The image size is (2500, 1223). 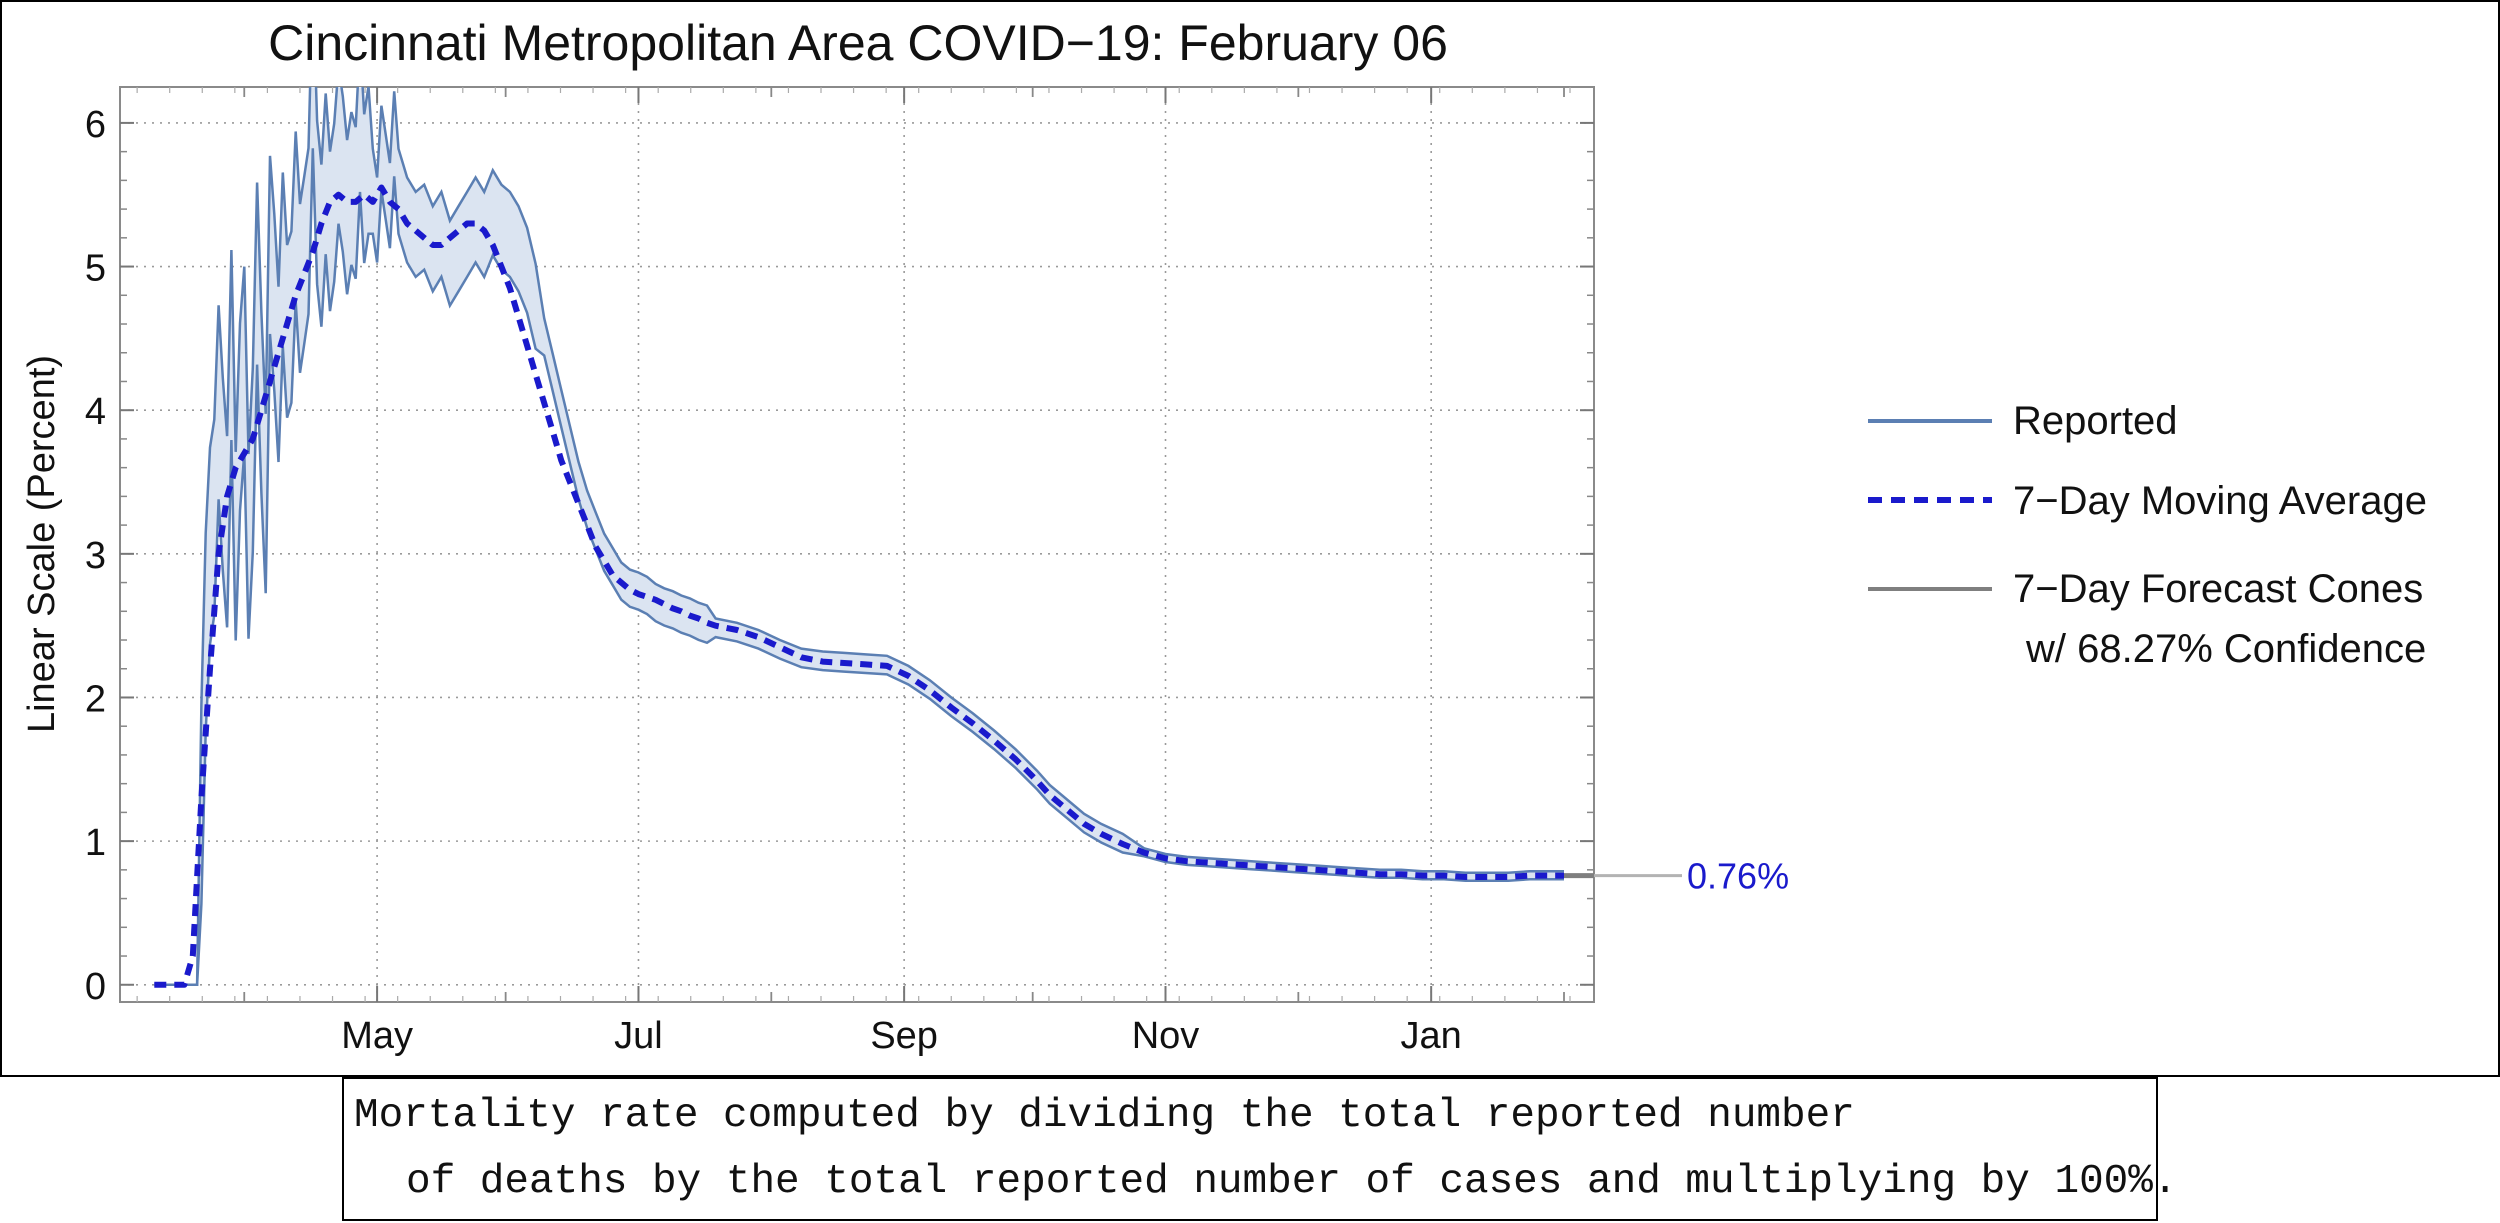 What do you see at coordinates (1431, 1036) in the screenshot?
I see `x-tick-label: Jan` at bounding box center [1431, 1036].